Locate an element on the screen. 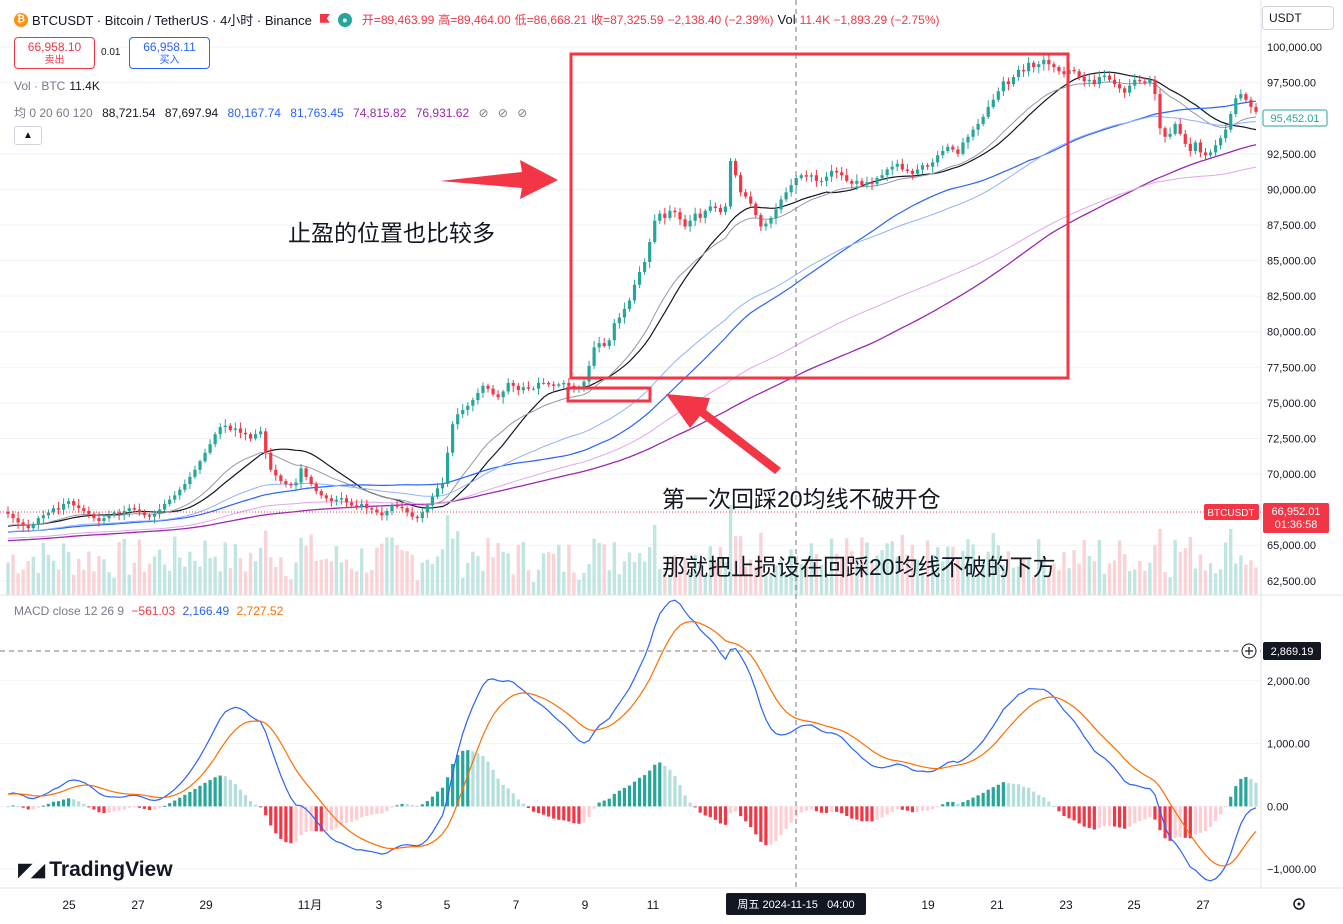 Image resolution: width=1343 pixels, height=924 pixels. sell-button: 66,958.10 卖出 is located at coordinates (54, 53).